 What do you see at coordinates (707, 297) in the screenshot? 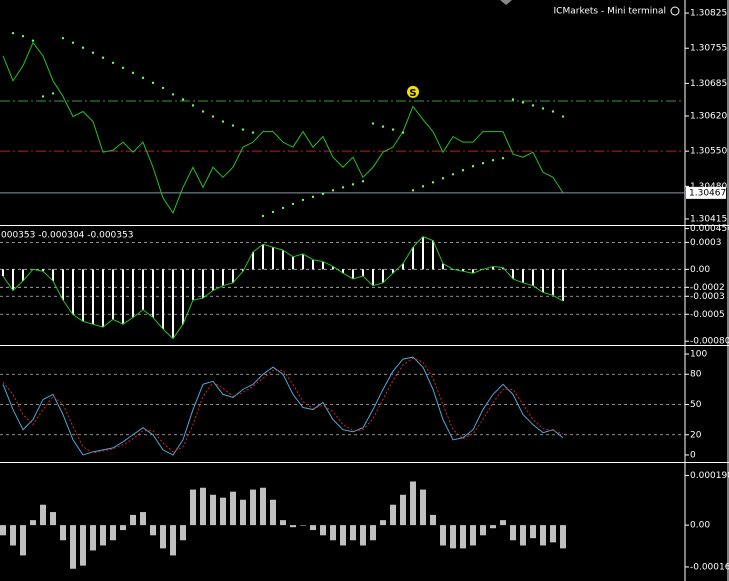
I see `y-tick-label: -0.0003` at bounding box center [707, 297].